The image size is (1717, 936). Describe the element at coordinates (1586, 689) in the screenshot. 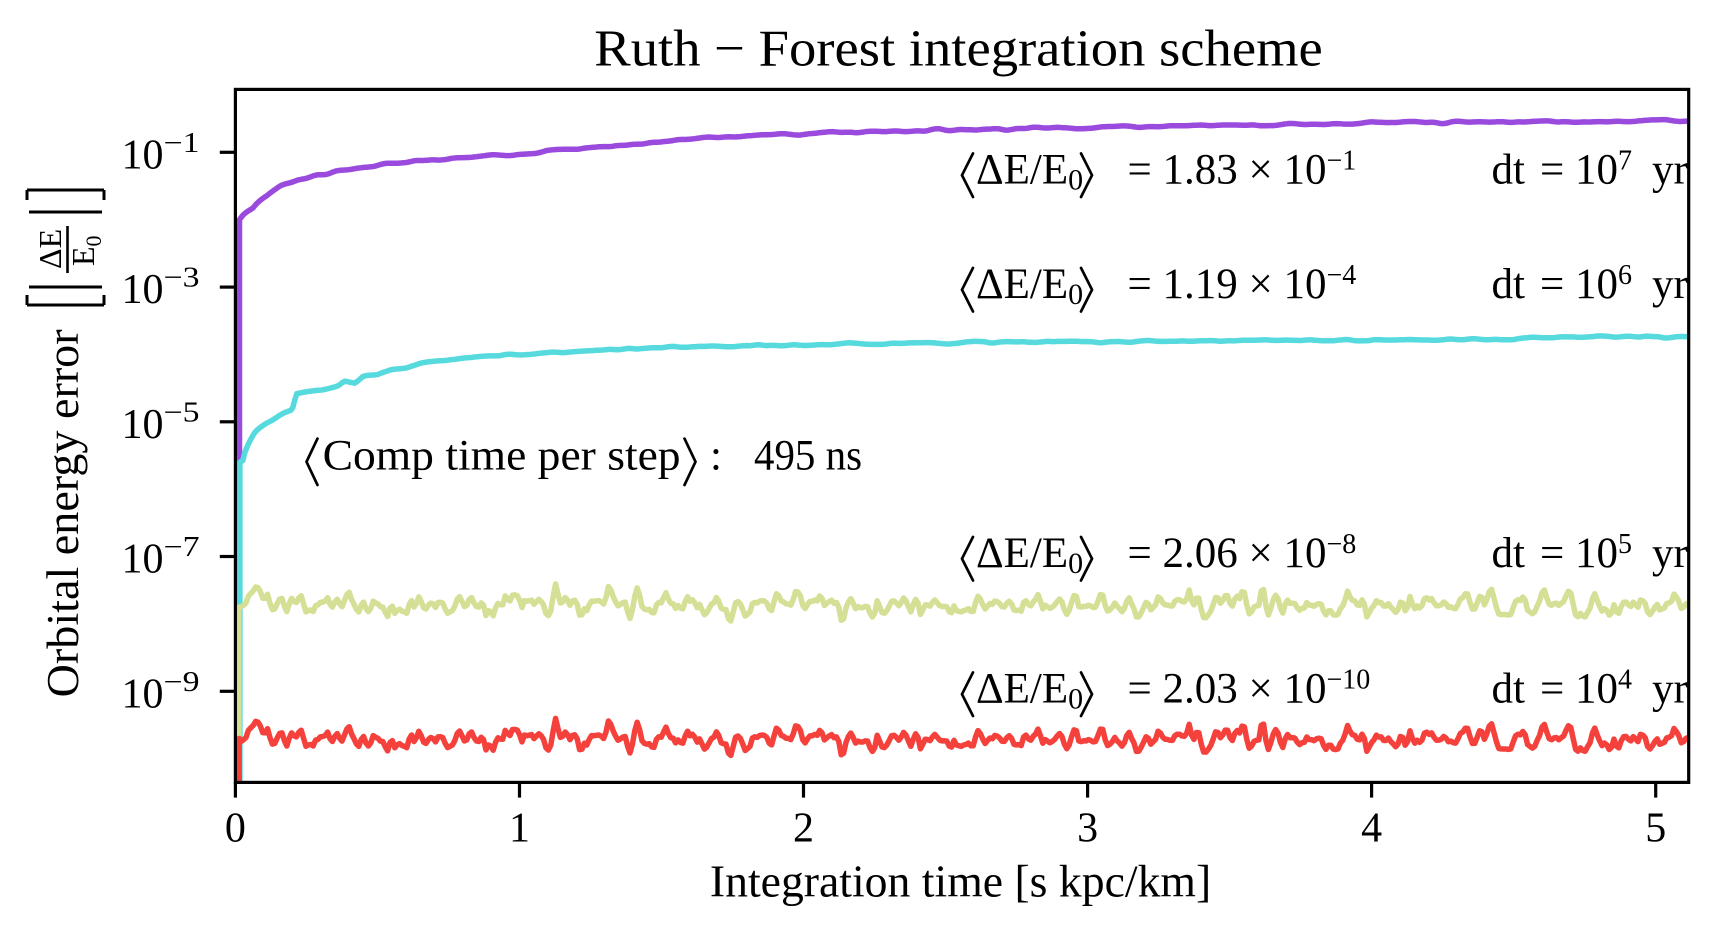

I see `svg-text: = 104` at that location.